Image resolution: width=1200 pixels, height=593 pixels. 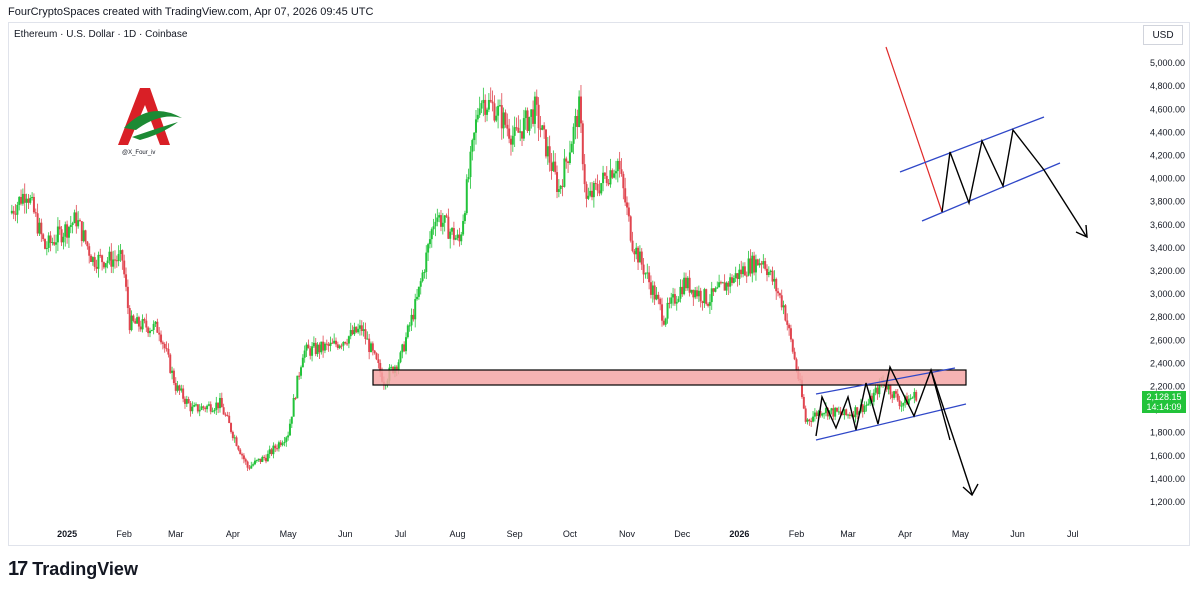 What do you see at coordinates (883, 402) in the screenshot?
I see `zigzag-pattern` at bounding box center [883, 402].